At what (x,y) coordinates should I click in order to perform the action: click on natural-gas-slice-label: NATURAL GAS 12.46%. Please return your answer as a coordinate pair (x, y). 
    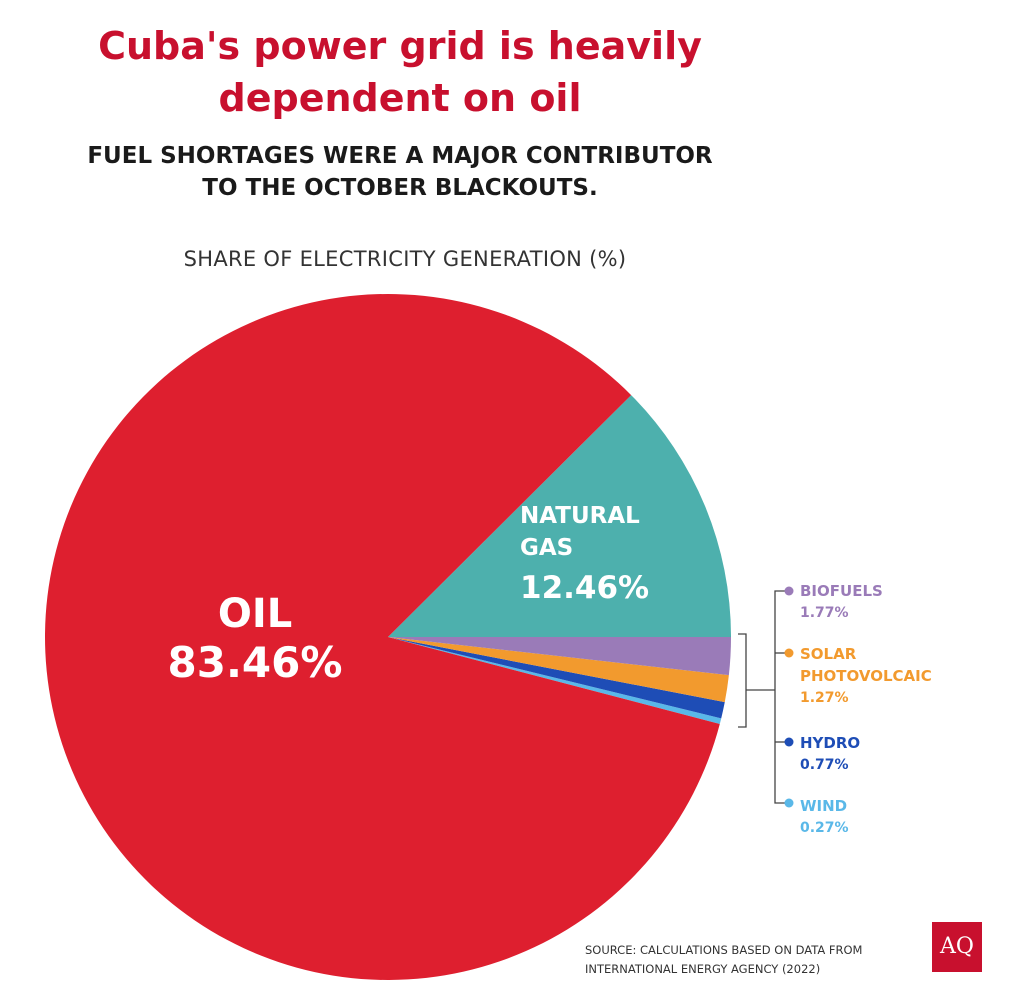
    Looking at the image, I should click on (610, 554).